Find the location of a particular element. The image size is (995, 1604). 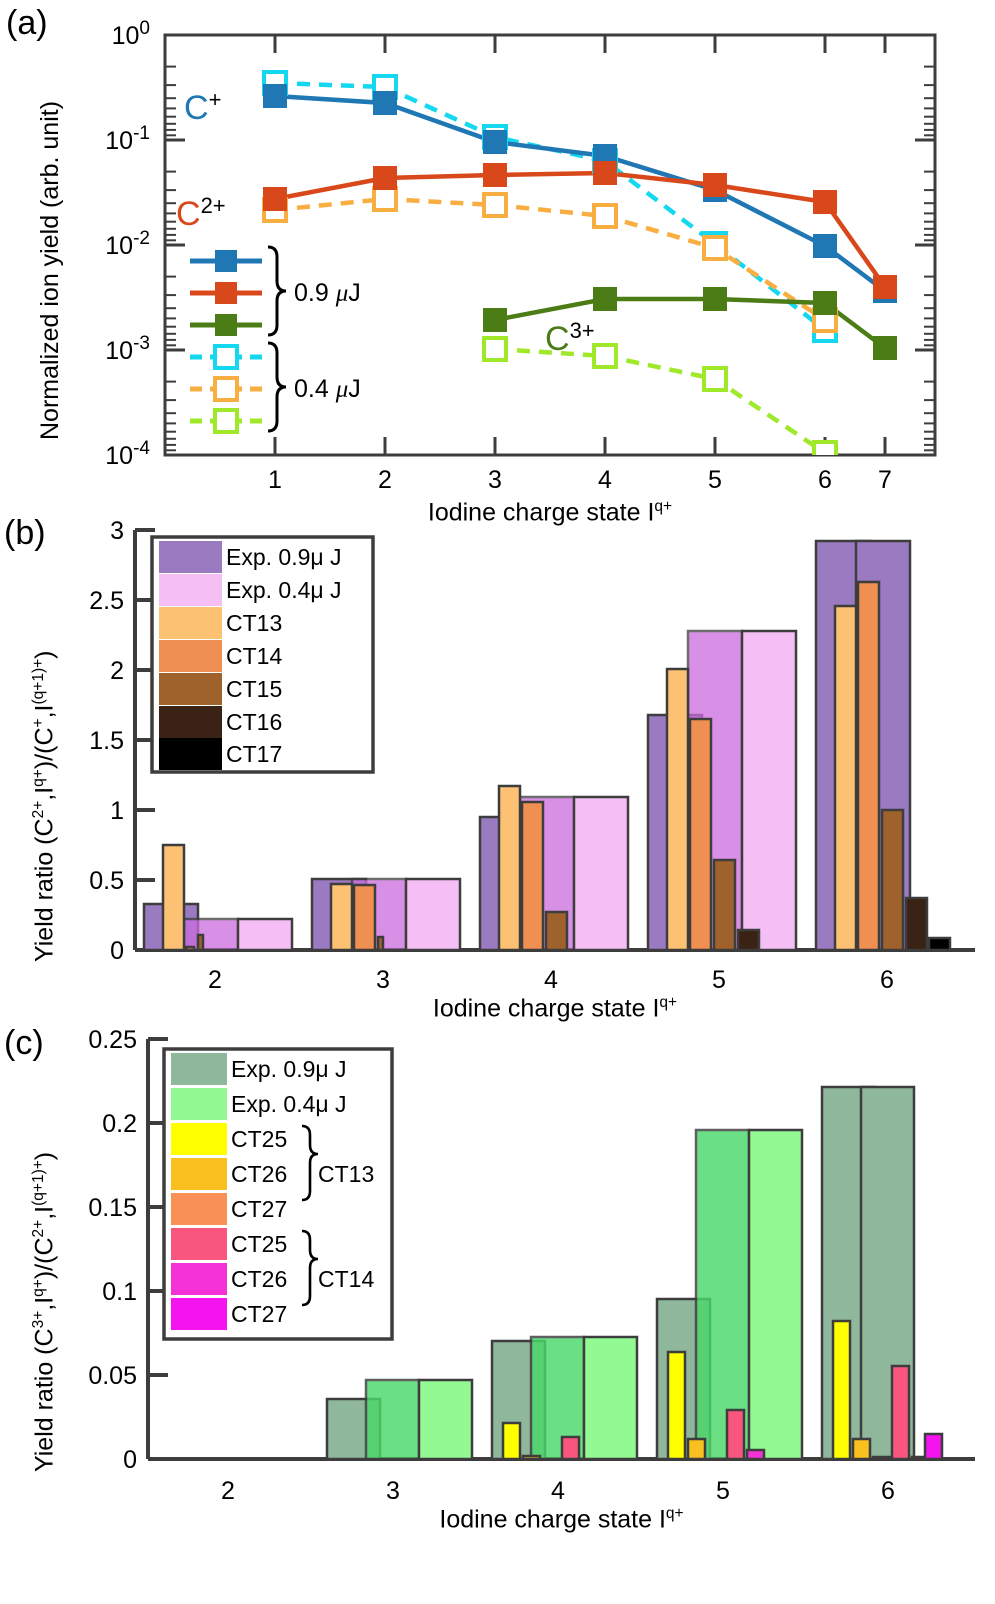

svg-text: 0.05 is located at coordinates (112, 1376).